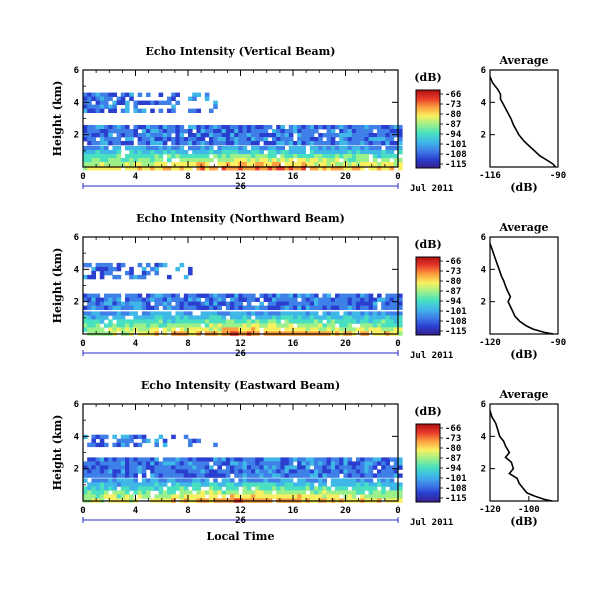  I want to click on x-tick-label: 0, so click(397, 344).